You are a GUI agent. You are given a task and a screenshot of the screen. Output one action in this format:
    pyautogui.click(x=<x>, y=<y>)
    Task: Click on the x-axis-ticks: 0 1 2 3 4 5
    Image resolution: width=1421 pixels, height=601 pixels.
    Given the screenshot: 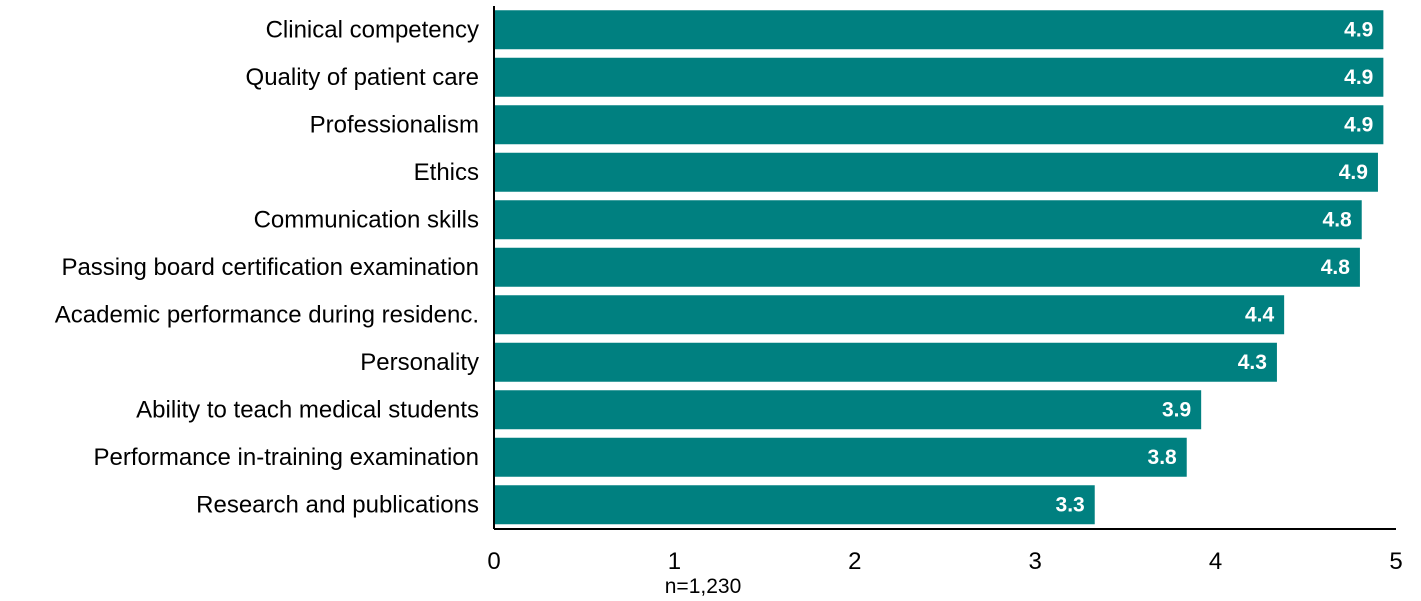 What is the action you would take?
    pyautogui.click(x=944, y=561)
    